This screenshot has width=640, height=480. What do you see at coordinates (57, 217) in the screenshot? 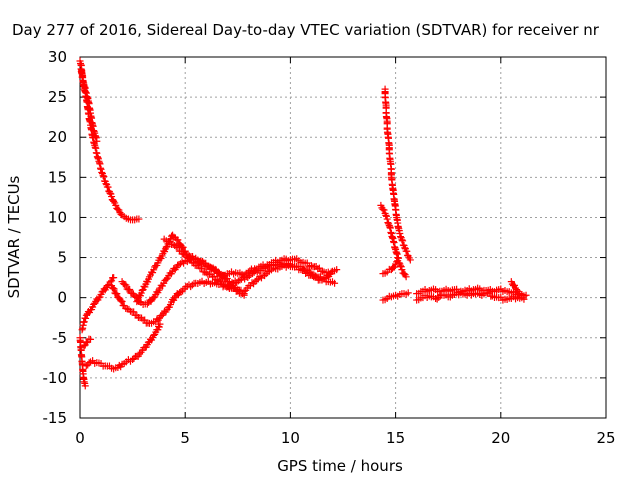
I see `y-tick-label: 10` at bounding box center [57, 217].